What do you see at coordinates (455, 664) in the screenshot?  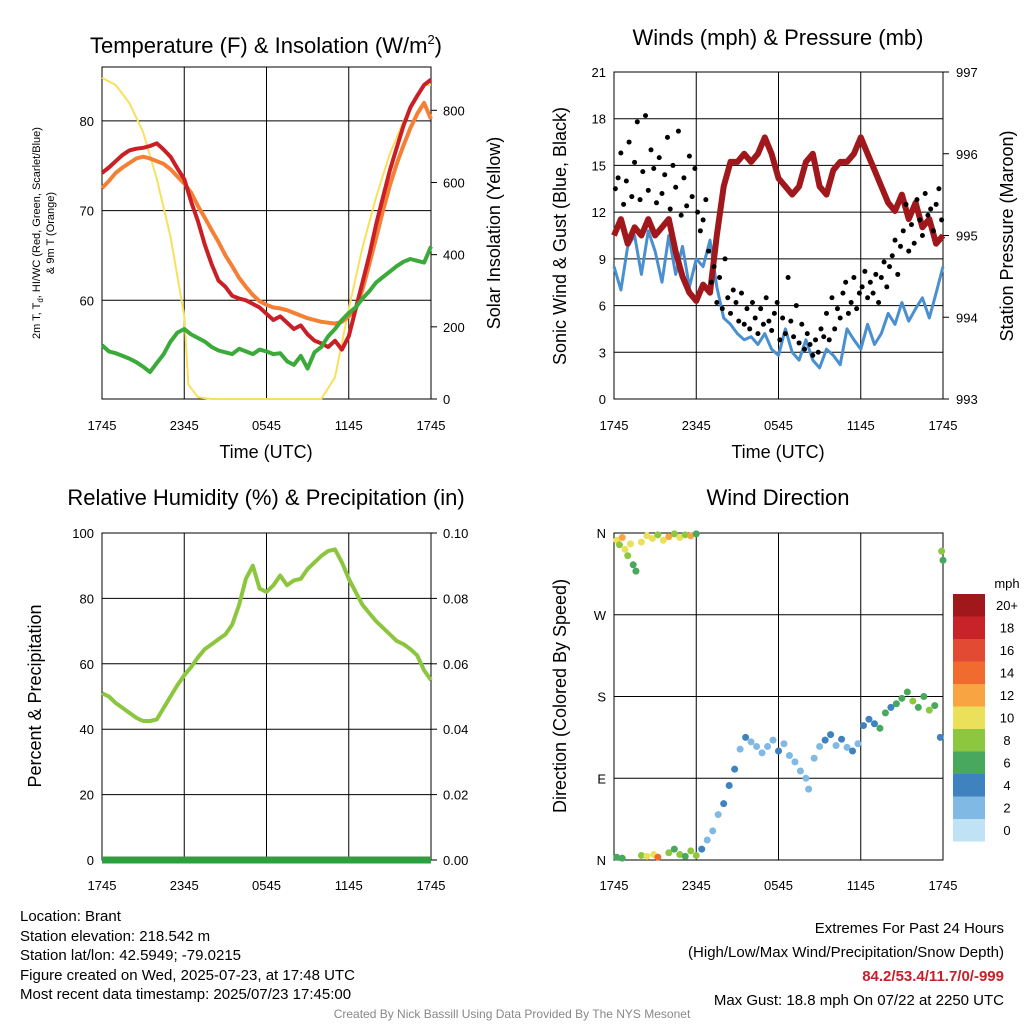 I see `p3-y2tick: 0.06` at bounding box center [455, 664].